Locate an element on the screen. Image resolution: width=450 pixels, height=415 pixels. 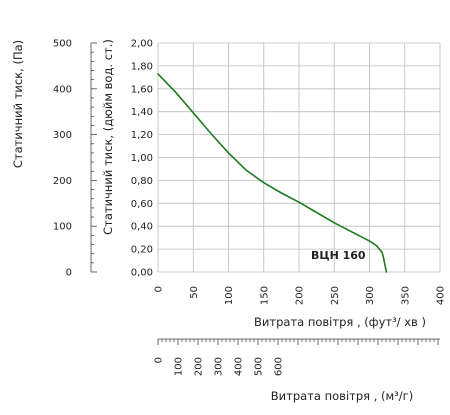
y-tick-label-inch: 0,00 is located at coordinates (142, 273).